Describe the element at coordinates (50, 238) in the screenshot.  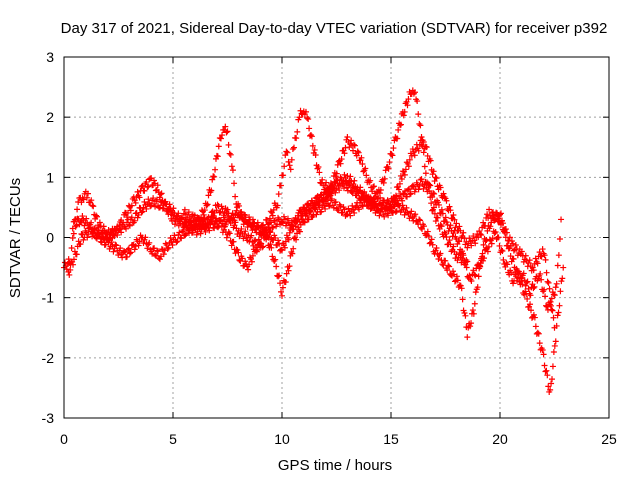
I see `y-tick-label: 0` at that location.